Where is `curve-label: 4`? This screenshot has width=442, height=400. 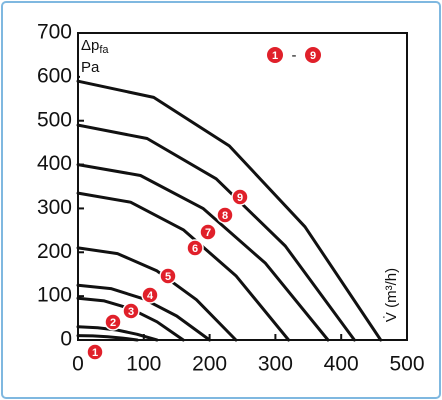
curve-label: 4 is located at coordinates (150, 296).